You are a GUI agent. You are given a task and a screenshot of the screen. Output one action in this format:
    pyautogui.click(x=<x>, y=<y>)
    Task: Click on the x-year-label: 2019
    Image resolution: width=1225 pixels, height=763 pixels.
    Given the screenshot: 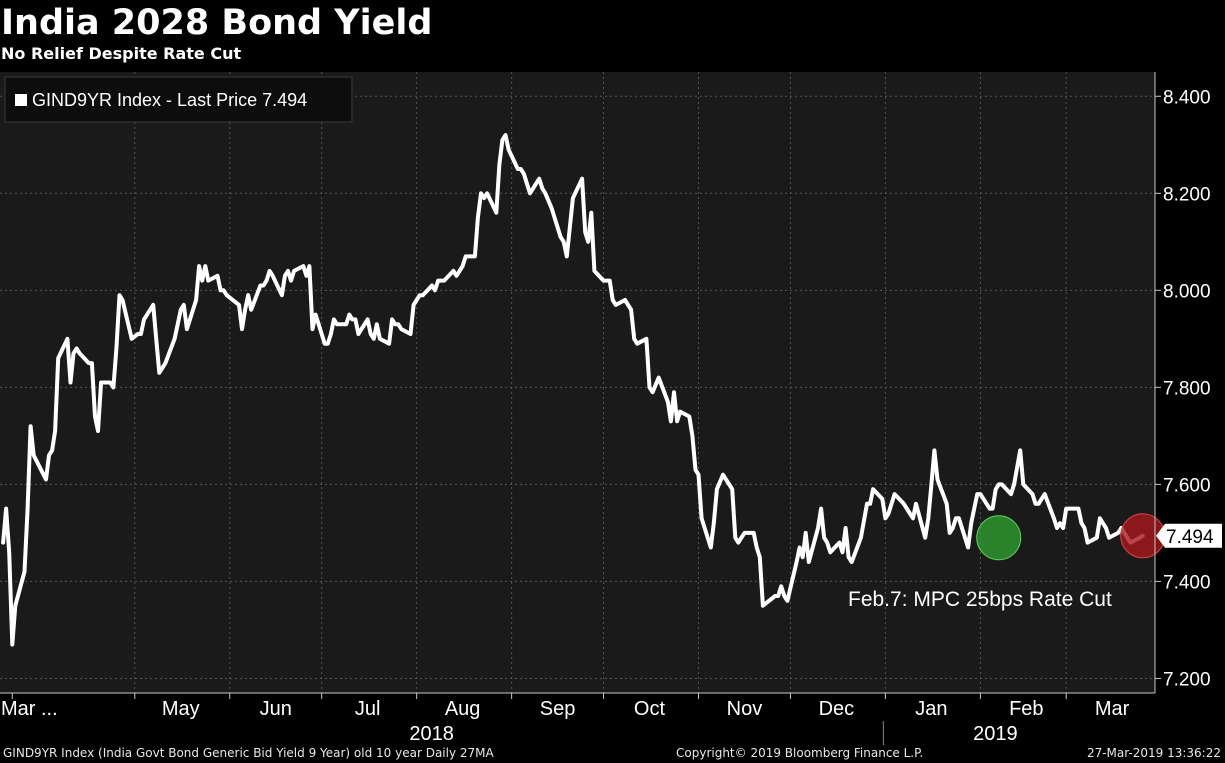 What is the action you would take?
    pyautogui.click(x=995, y=734)
    